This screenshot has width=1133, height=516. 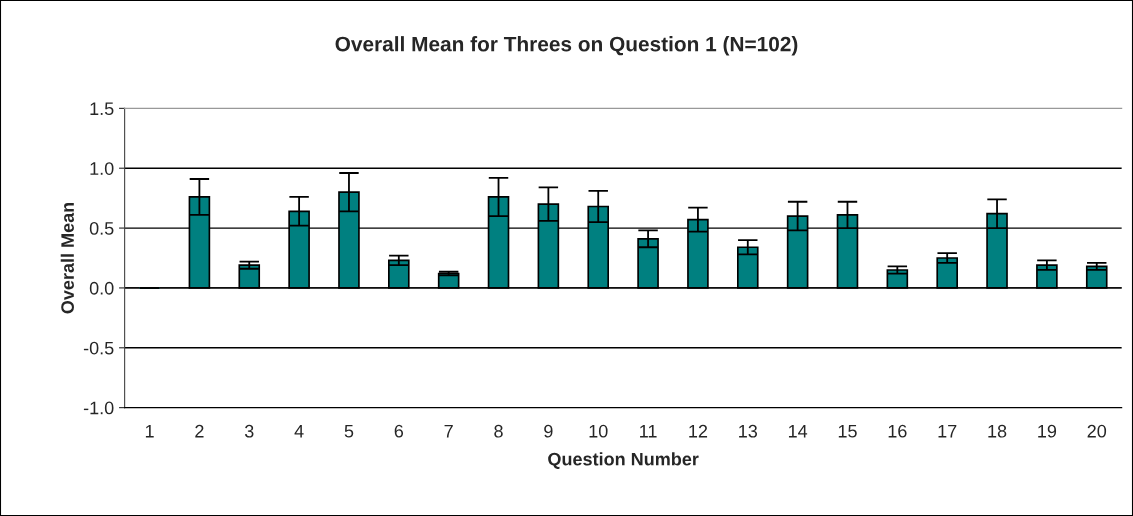 What do you see at coordinates (648, 431) in the screenshot?
I see `x-tick-label: 11` at bounding box center [648, 431].